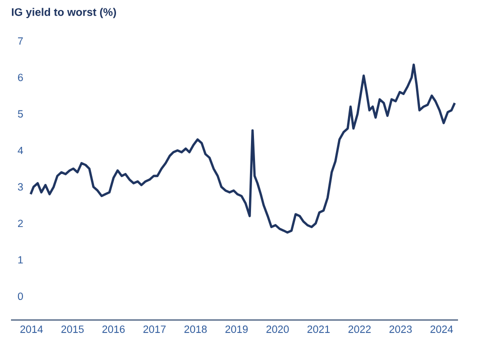 This screenshot has width=477, height=360. Describe the element at coordinates (20, 187) in the screenshot. I see `y-tick-label: 3` at that location.